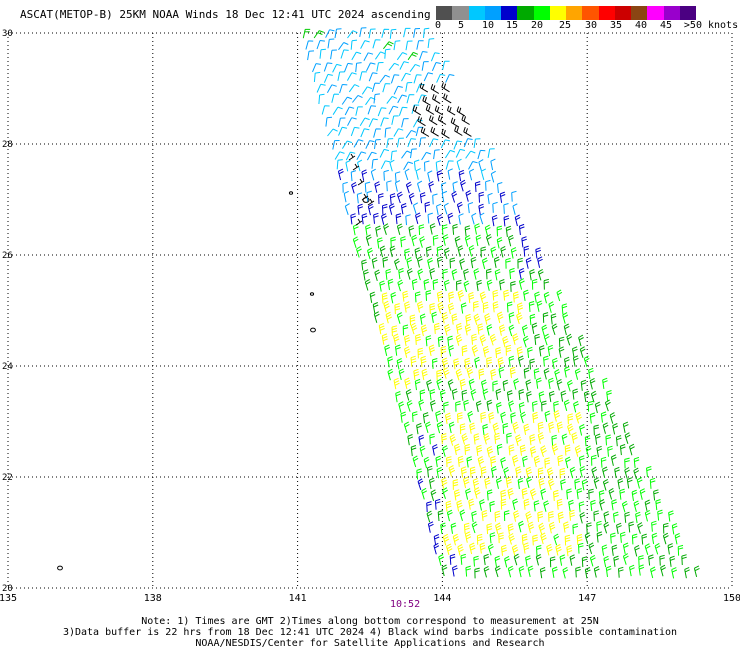 This screenshot has width=740, height=650. Describe the element at coordinates (461, 25) in the screenshot. I see `colorbar-label: 5` at that location.